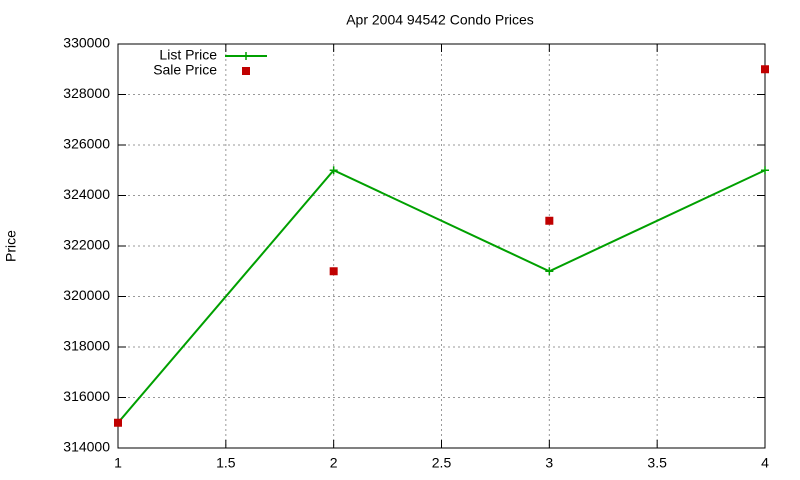 Image resolution: width=800 pixels, height=480 pixels. I want to click on y-tick-label: 326000, so click(86, 144).